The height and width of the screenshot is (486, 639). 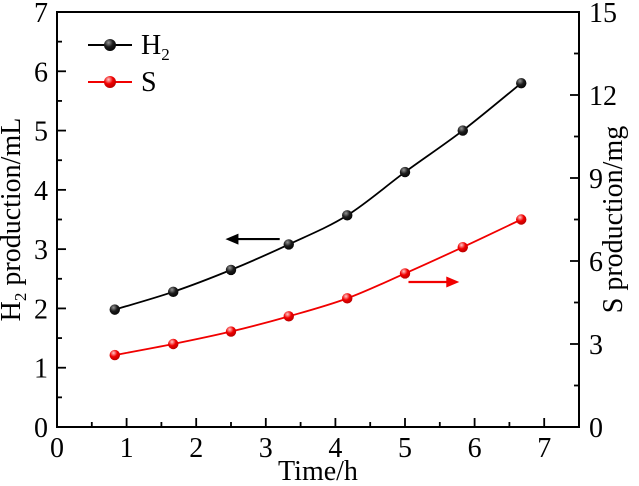 I want to click on y-left-tick-label: 5, so click(x=41, y=132).